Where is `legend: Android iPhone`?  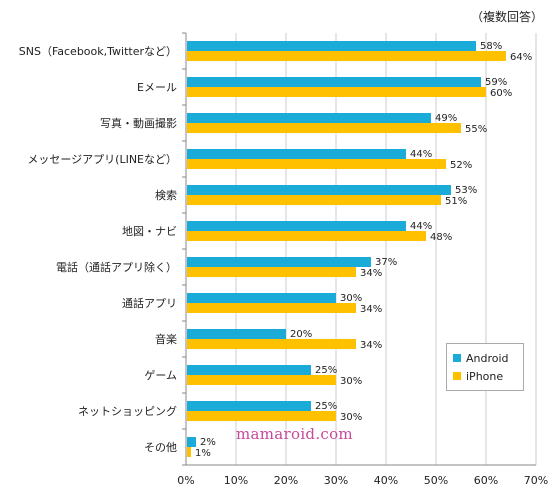 legend: Android iPhone is located at coordinates (485, 367).